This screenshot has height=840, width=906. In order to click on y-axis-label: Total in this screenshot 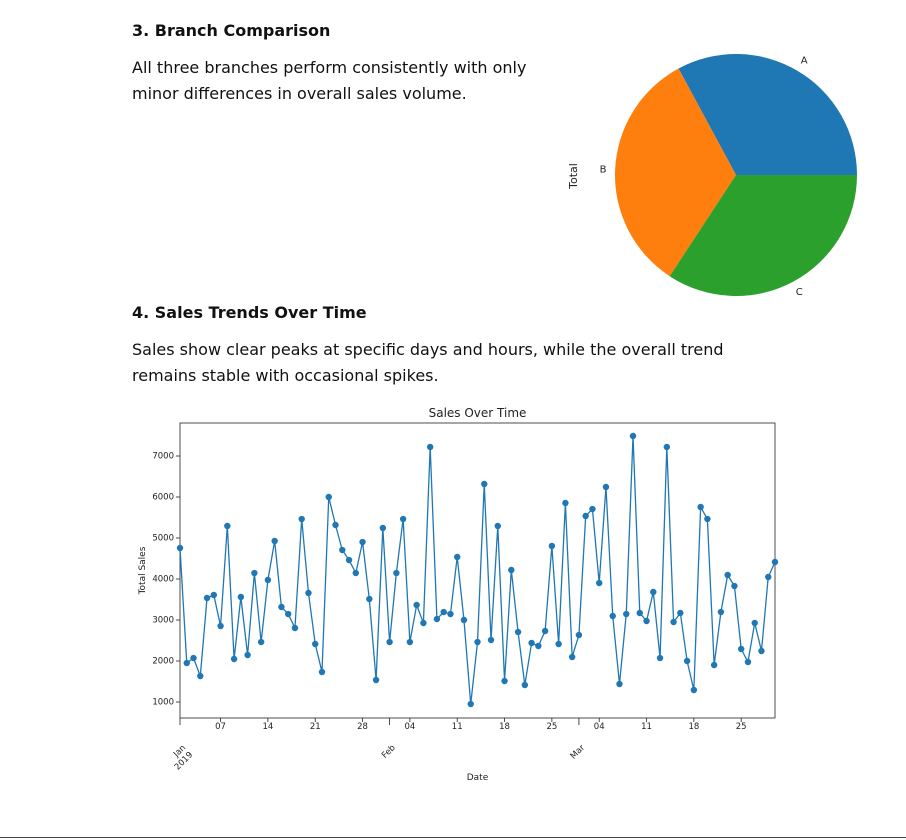, I will do `click(573, 176)`.